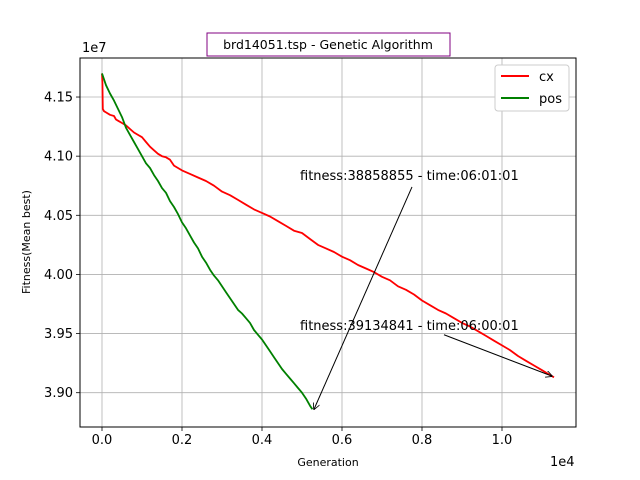 The image size is (640, 480). Describe the element at coordinates (546, 77) in the screenshot. I see `legend-label-cx: cx` at that location.